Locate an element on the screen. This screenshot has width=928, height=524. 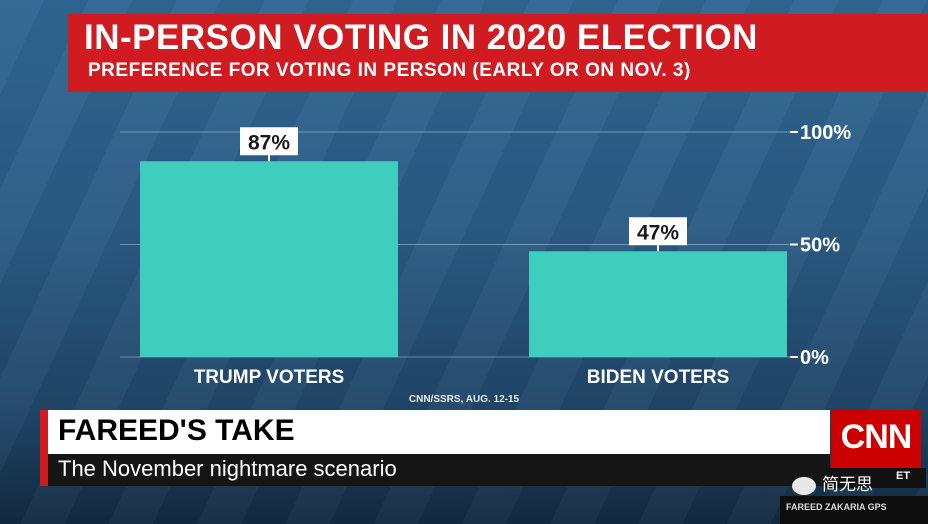
lower-third-title: FAREED'S TAKE is located at coordinates (176, 430).